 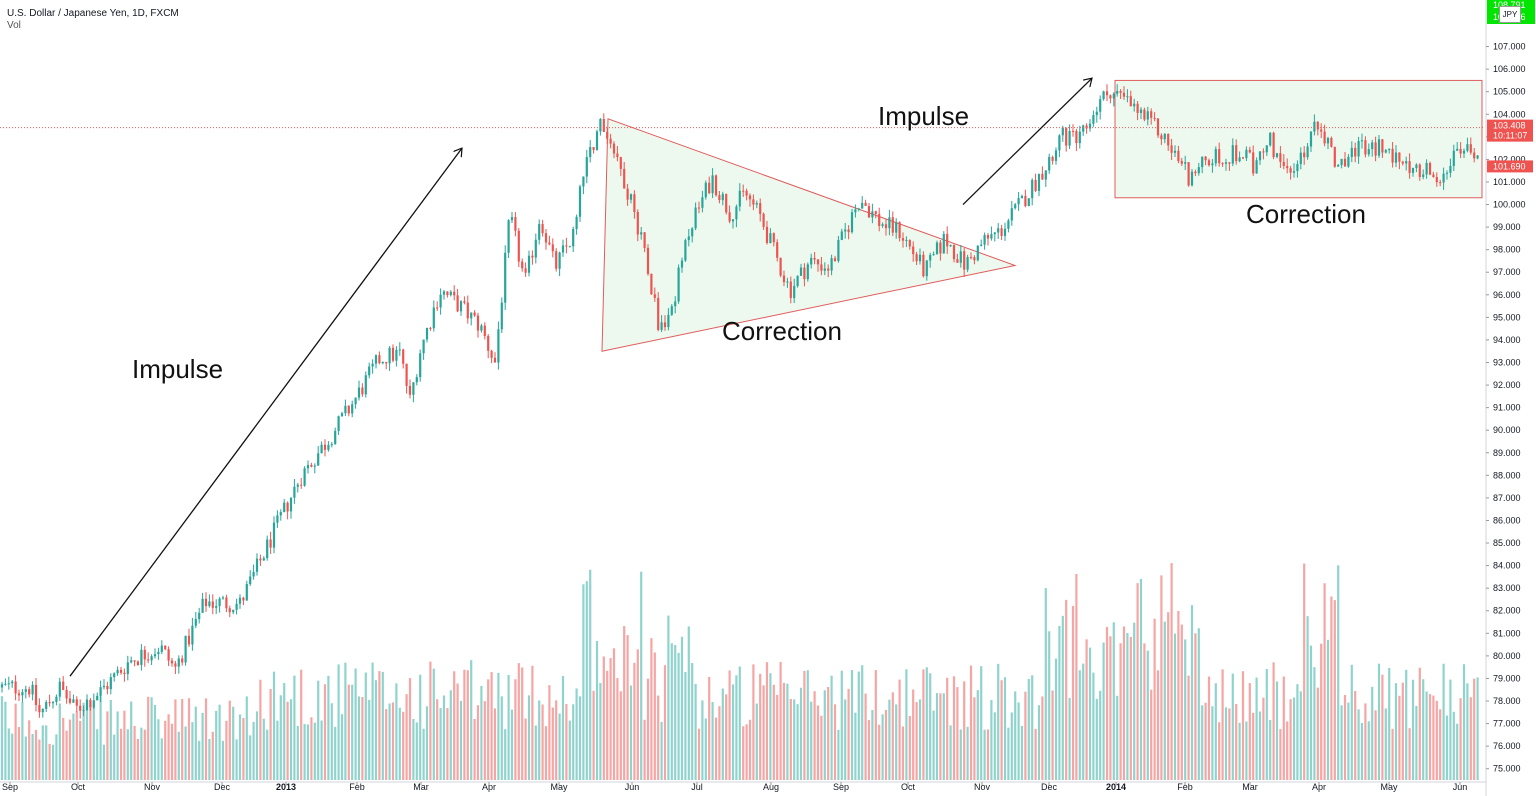 What do you see at coordinates (1507, 633) in the screenshot?
I see `y-tick-label: 81.000` at bounding box center [1507, 633].